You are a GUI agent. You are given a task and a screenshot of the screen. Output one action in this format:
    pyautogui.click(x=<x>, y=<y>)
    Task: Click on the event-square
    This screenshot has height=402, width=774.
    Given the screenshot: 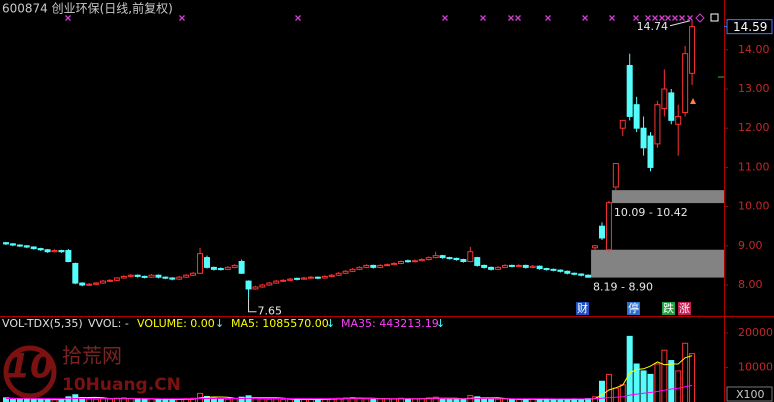 What is the action you would take?
    pyautogui.click(x=714, y=17)
    